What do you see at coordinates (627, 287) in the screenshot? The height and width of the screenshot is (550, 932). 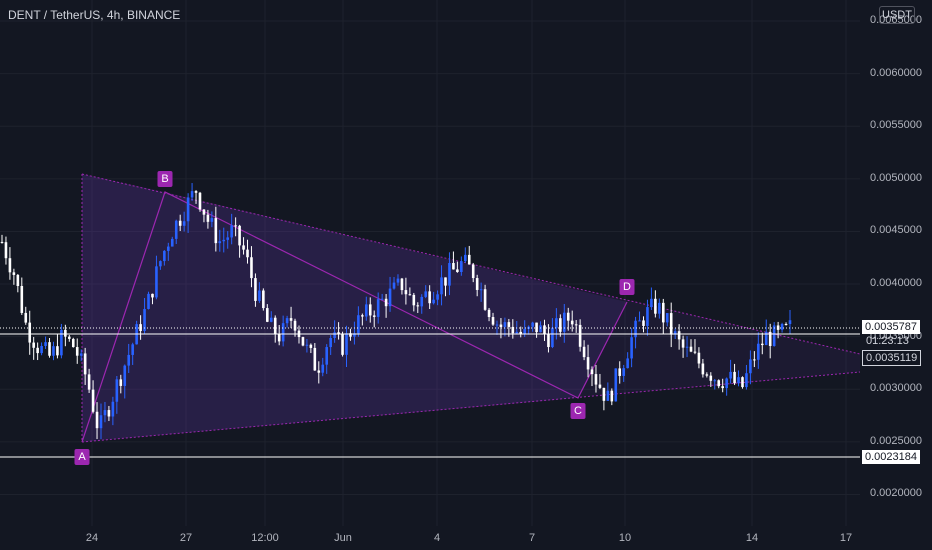 I see `pattern-label-d: D` at bounding box center [627, 287].